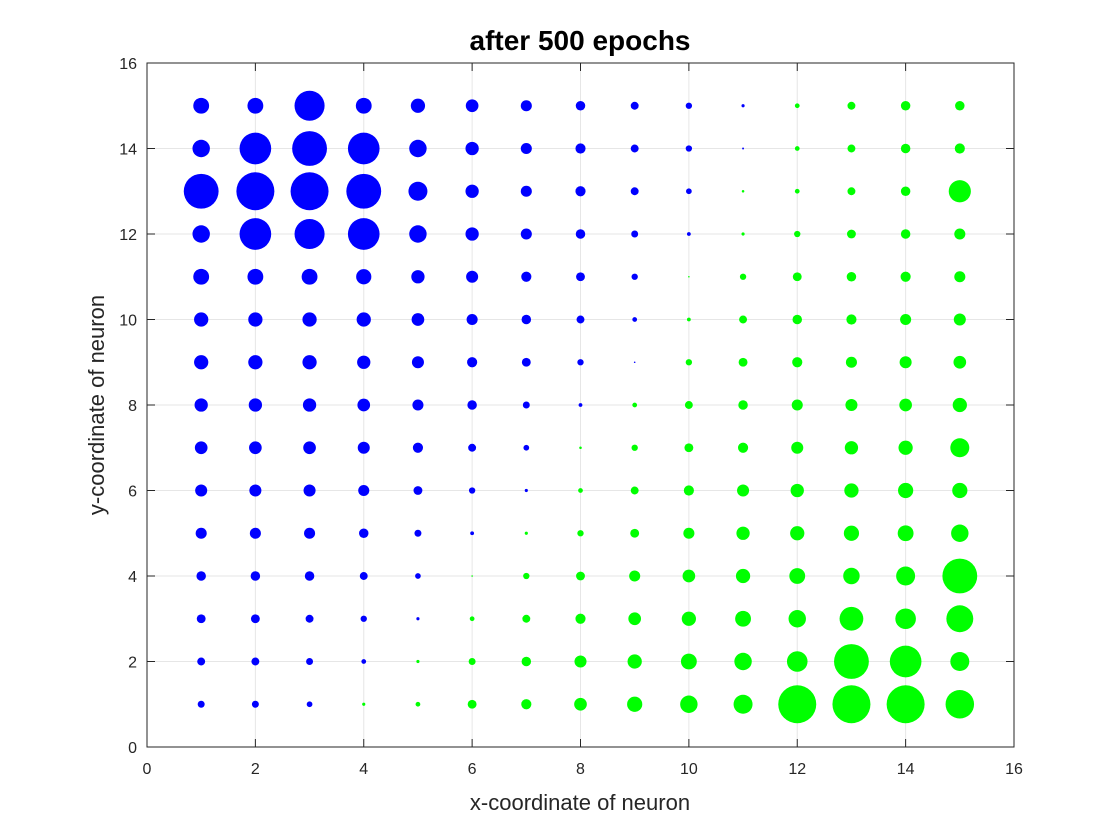 This screenshot has width=1120, height=840. Describe the element at coordinates (689, 769) in the screenshot. I see `x-tick-label: 10` at that location.